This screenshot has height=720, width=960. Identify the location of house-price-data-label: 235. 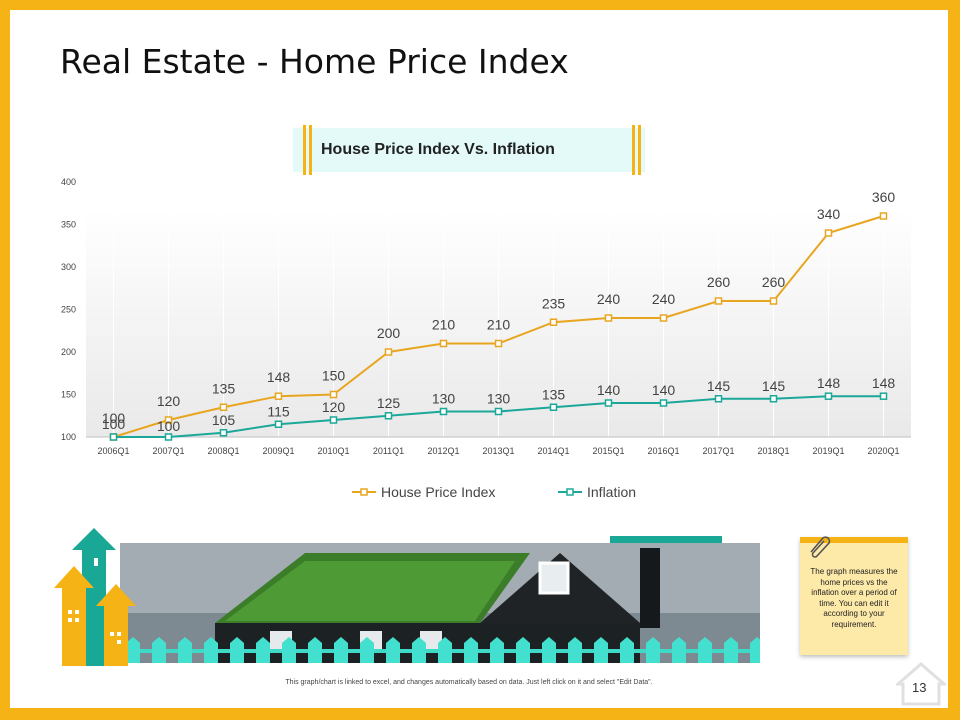
(554, 303).